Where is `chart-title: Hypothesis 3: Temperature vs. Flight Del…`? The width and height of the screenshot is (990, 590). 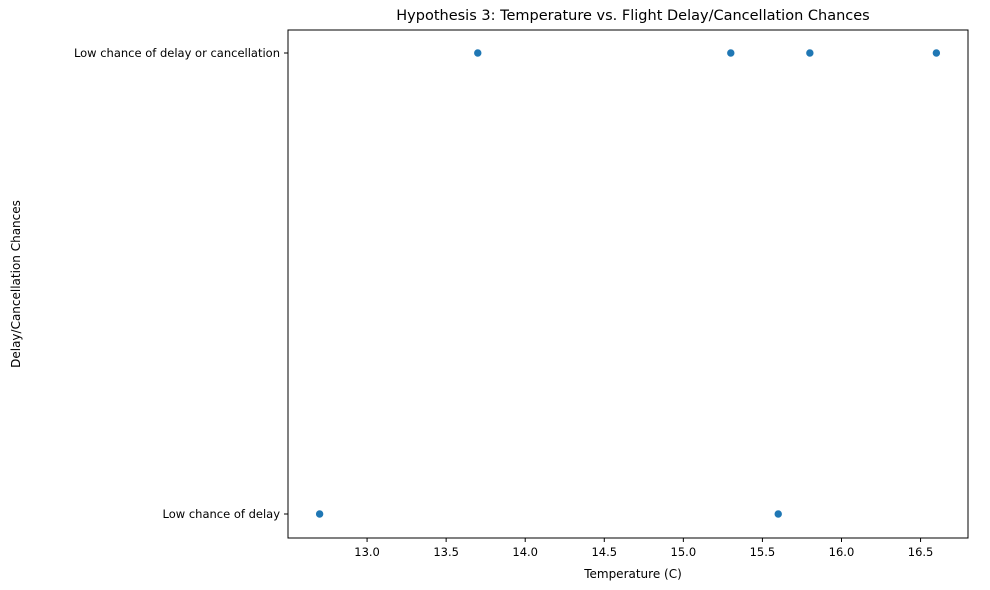
chart-title: Hypothesis 3: Temperature vs. Flight Del… is located at coordinates (632, 16).